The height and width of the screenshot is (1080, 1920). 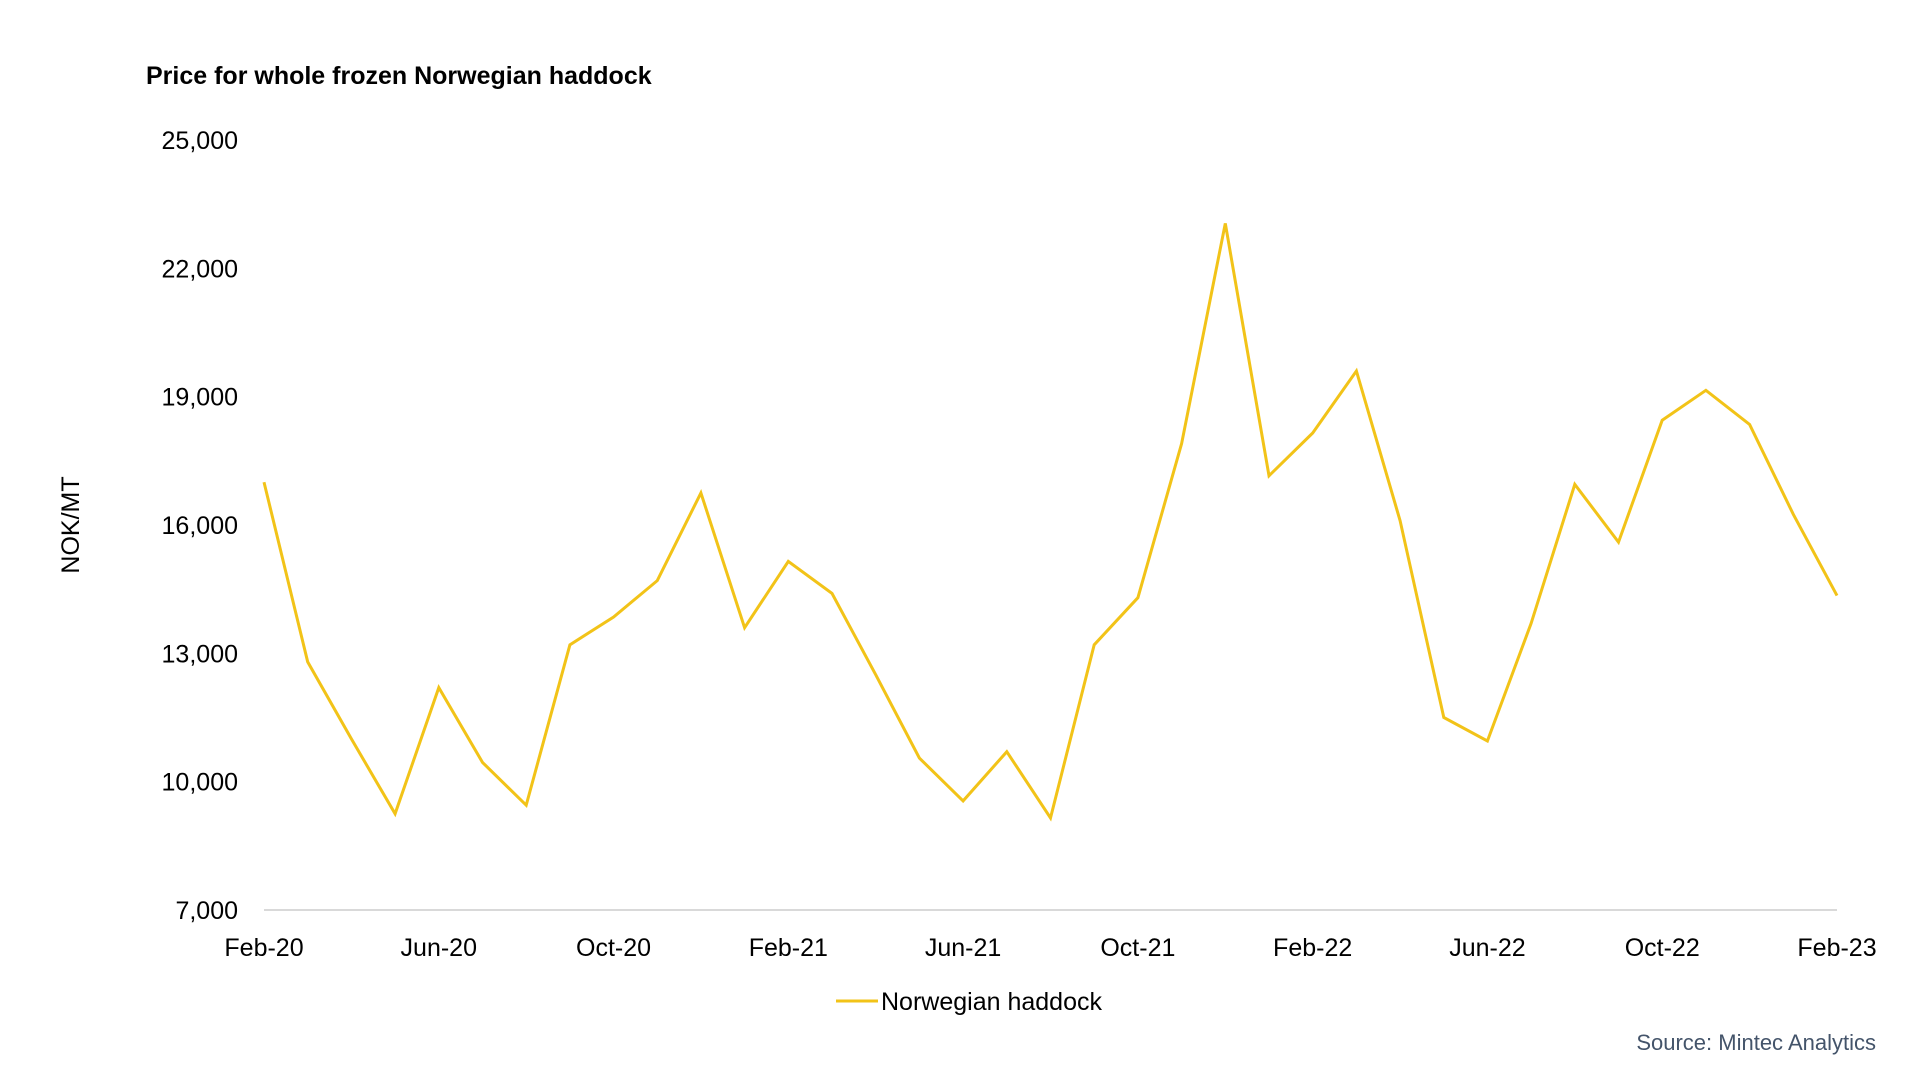 What do you see at coordinates (399, 76) in the screenshot?
I see `chart-title: Price for whole frozen Norwegian haddock` at bounding box center [399, 76].